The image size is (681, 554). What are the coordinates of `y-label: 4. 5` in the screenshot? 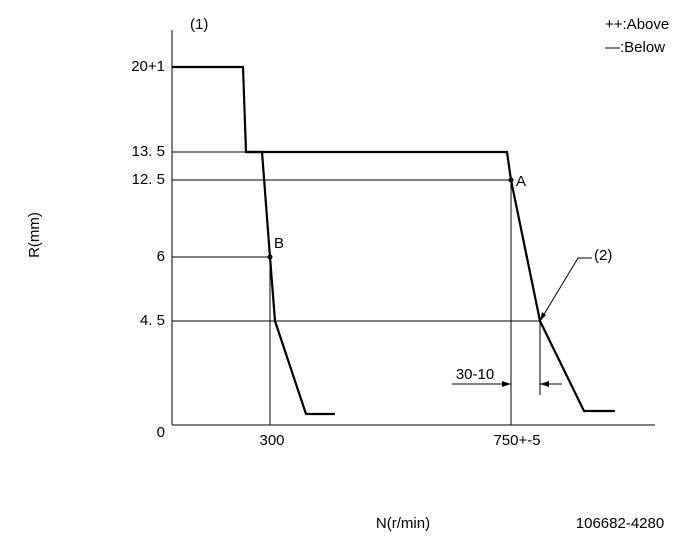 It's located at (152, 320).